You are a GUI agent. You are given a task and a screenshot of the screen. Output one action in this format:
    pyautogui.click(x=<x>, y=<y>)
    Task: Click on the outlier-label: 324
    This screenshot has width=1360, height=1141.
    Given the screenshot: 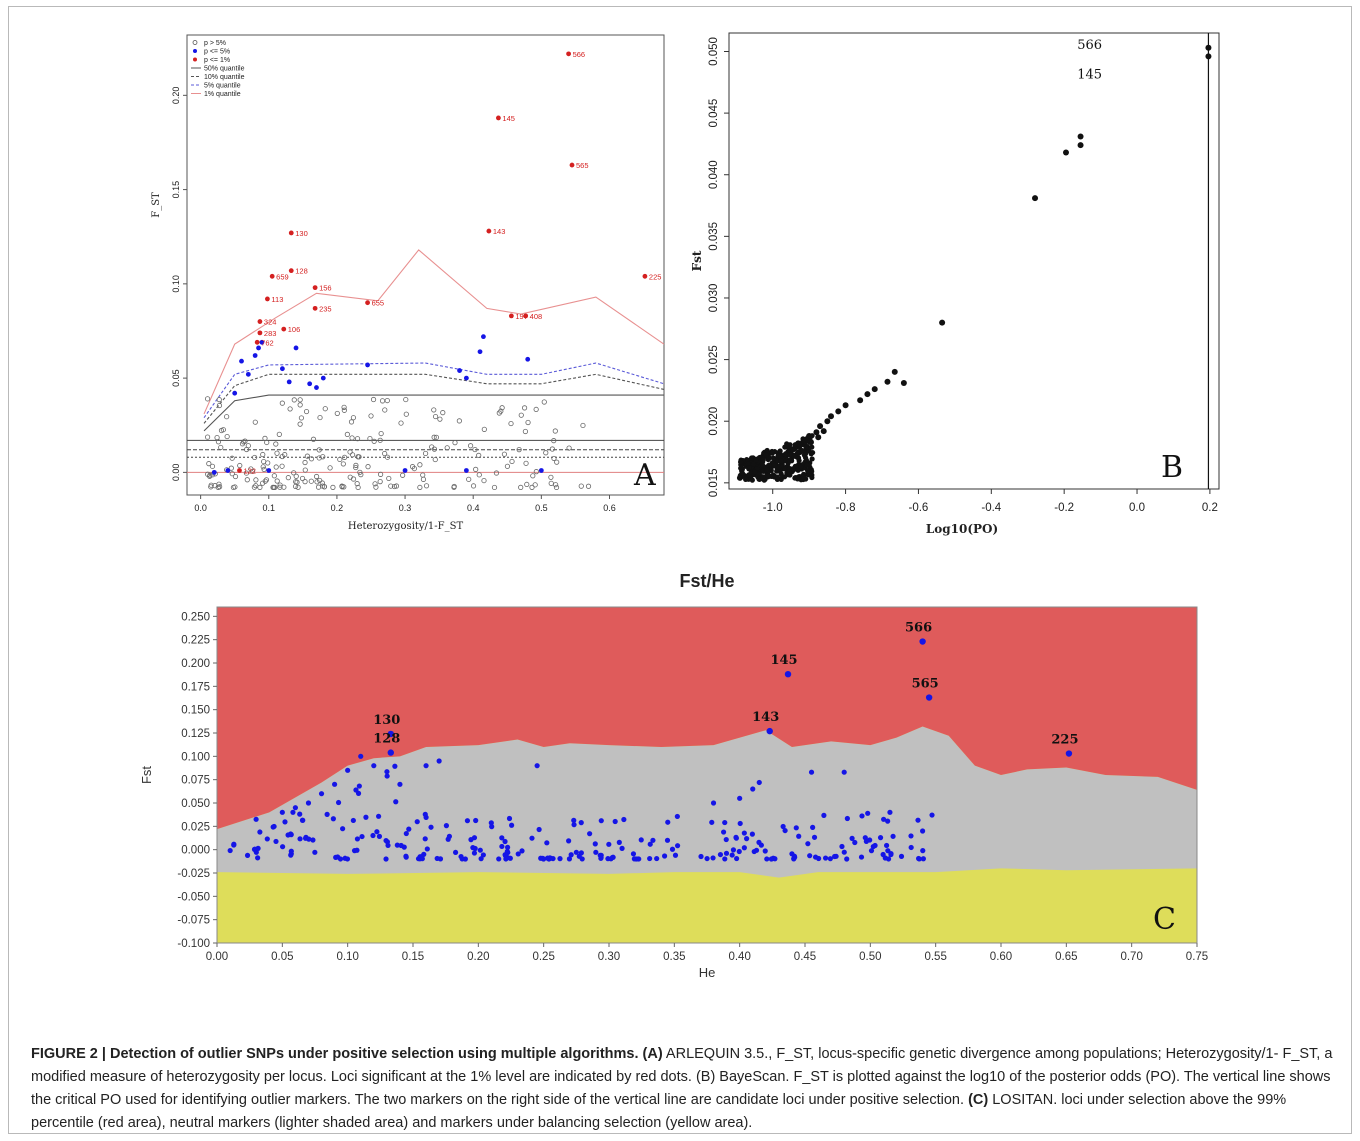 What is the action you would take?
    pyautogui.click(x=270, y=322)
    